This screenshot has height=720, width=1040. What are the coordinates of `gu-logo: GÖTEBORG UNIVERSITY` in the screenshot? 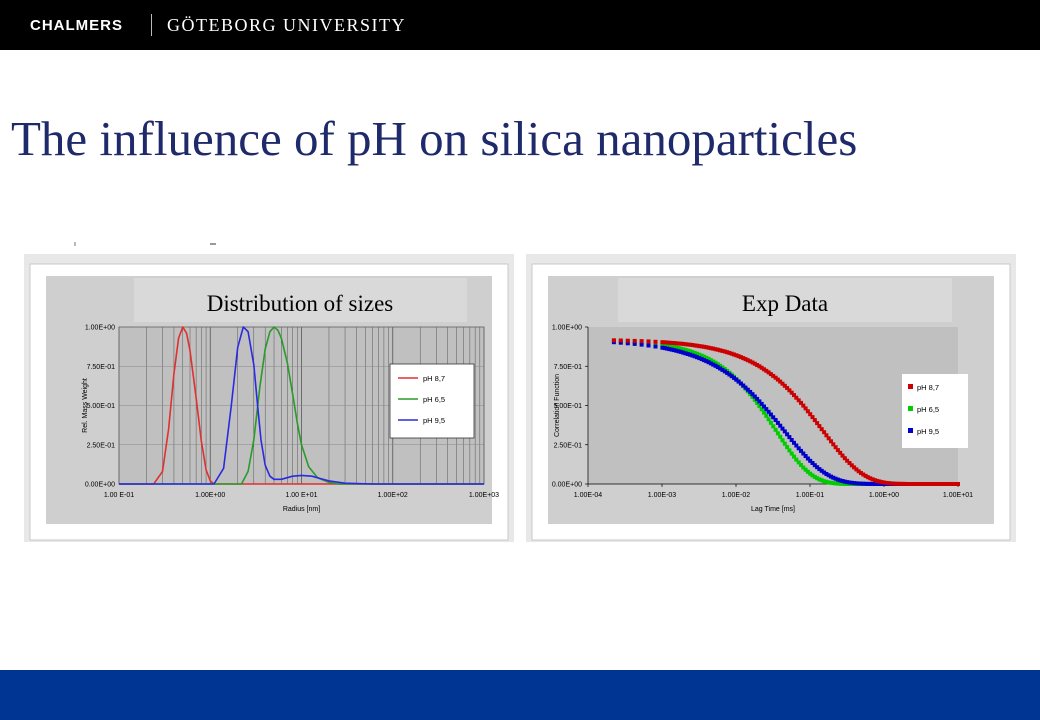 It's located at (286, 25).